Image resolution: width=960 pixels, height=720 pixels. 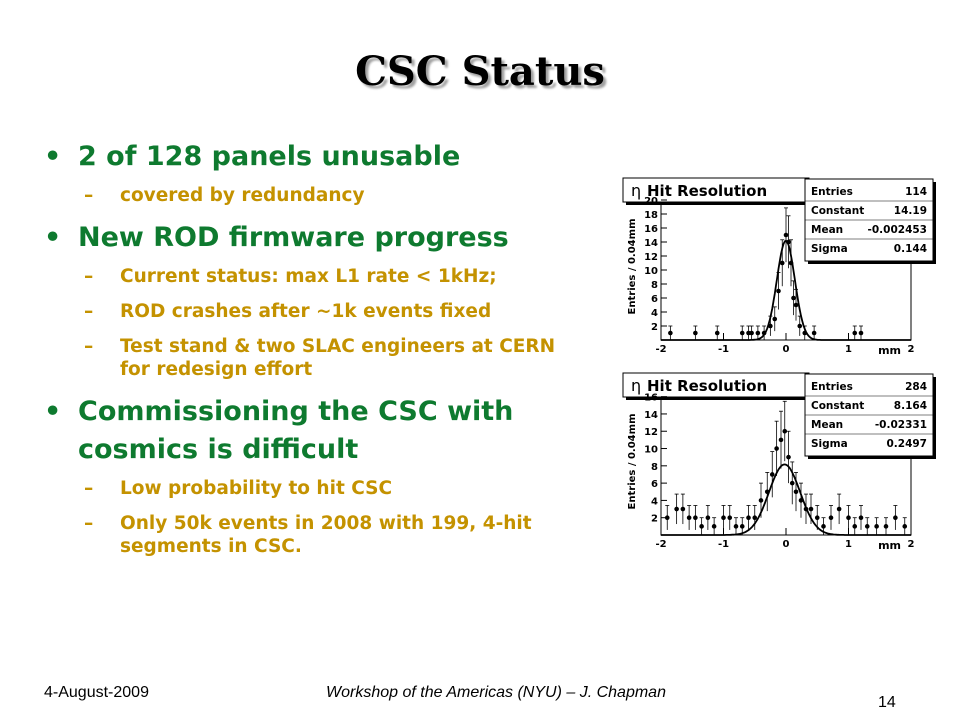 What do you see at coordinates (651, 243) in the screenshot?
I see `y-tick-label: 14` at bounding box center [651, 243].